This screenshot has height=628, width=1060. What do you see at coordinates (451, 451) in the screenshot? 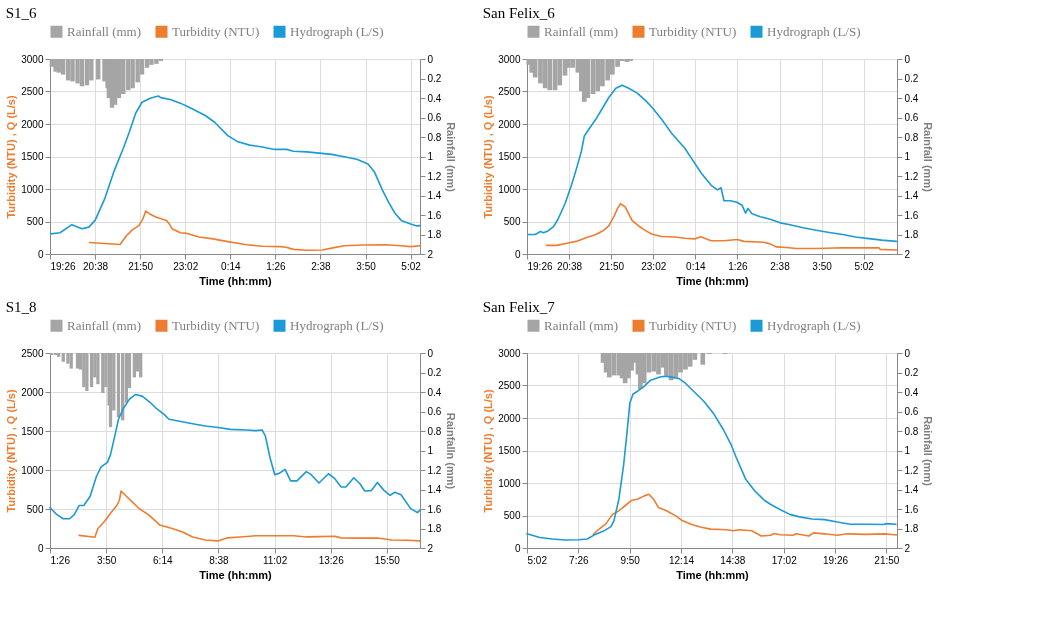
I see `y2-axis-title: Rainfalln (mm)` at bounding box center [451, 451].